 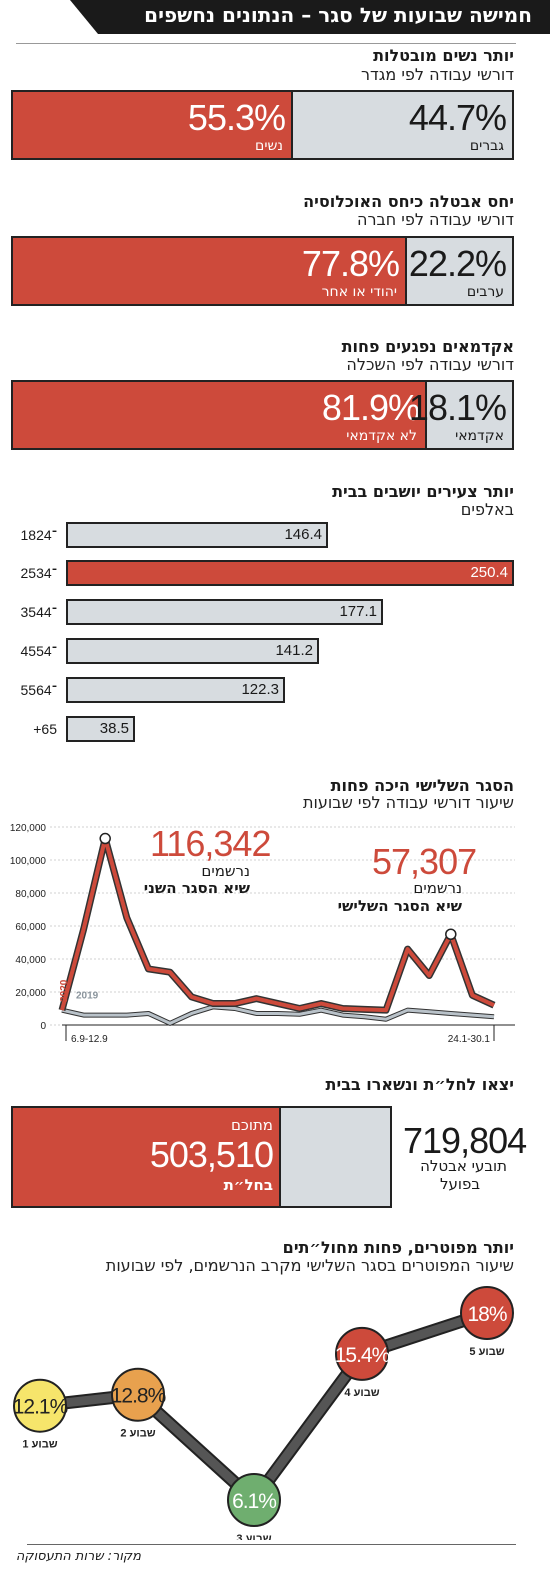 I want to click on y-tick-label: 20,000, so click(x=30, y=993).